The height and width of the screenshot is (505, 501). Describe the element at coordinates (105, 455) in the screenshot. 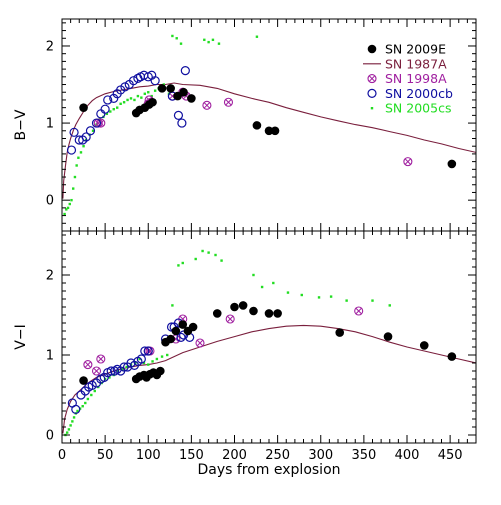

I see `x-tick-label: 50` at that location.